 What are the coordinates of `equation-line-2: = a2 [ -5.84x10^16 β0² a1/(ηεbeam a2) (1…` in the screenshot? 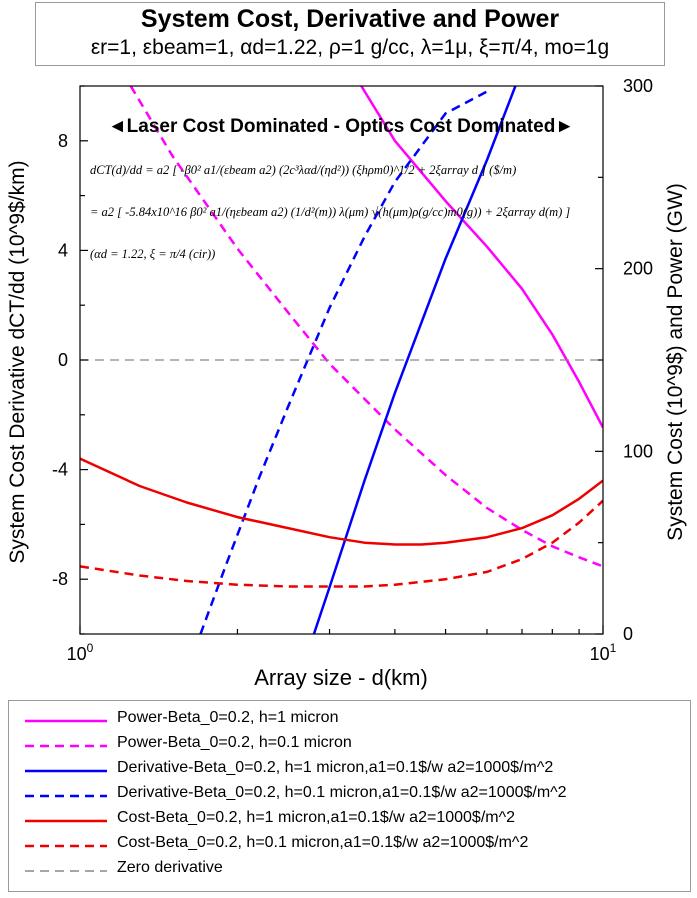 It's located at (330, 212).